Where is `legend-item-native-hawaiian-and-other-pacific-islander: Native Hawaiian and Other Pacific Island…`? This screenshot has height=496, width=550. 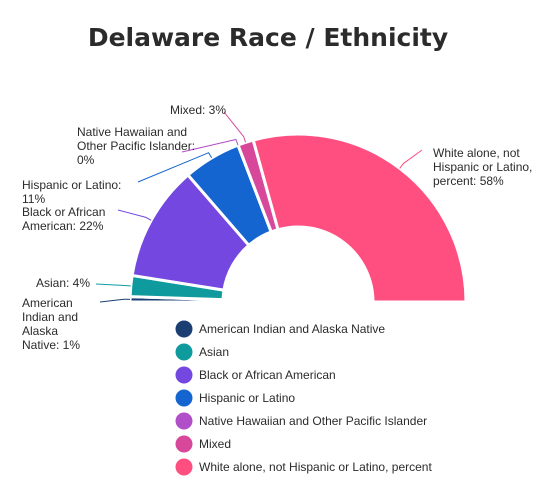
legend-item-native-hawaiian-and-other-pacific-islander: Native Hawaiian and Other Pacific Island… is located at coordinates (301, 421).